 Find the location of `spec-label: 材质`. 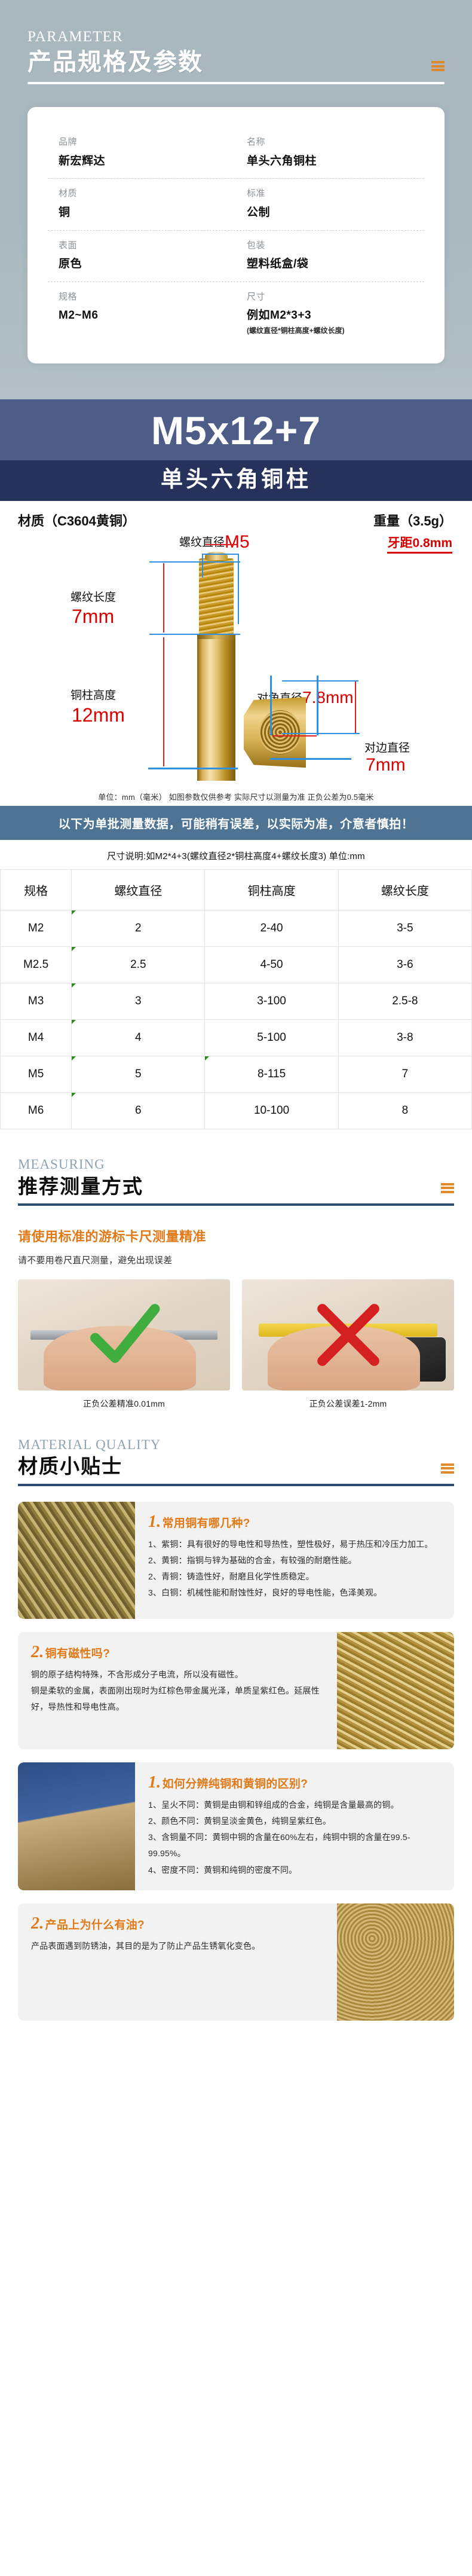

spec-label: 材质 is located at coordinates (68, 193).